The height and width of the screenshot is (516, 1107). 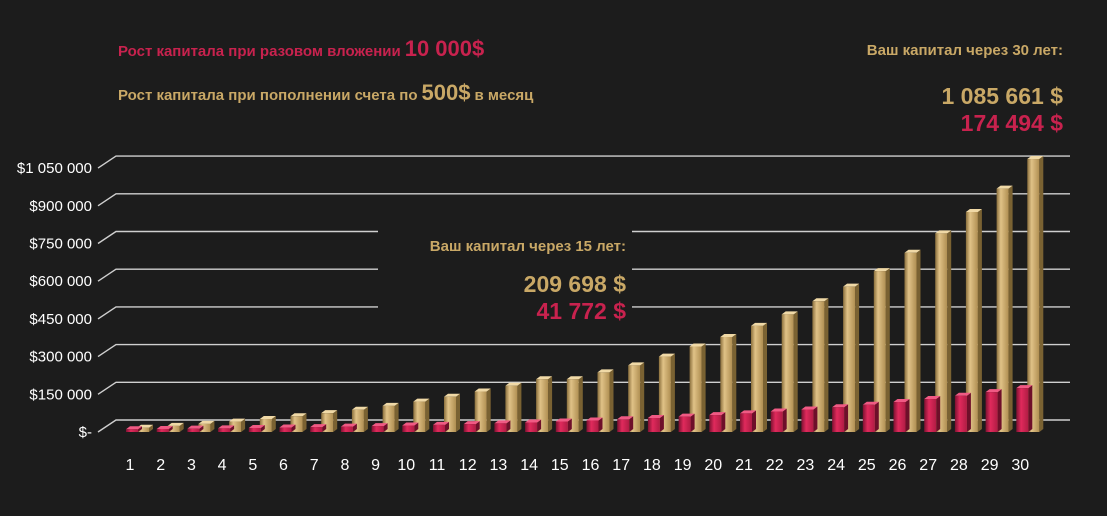 What do you see at coordinates (652, 465) in the screenshot?
I see `x-tick-label: 18` at bounding box center [652, 465].